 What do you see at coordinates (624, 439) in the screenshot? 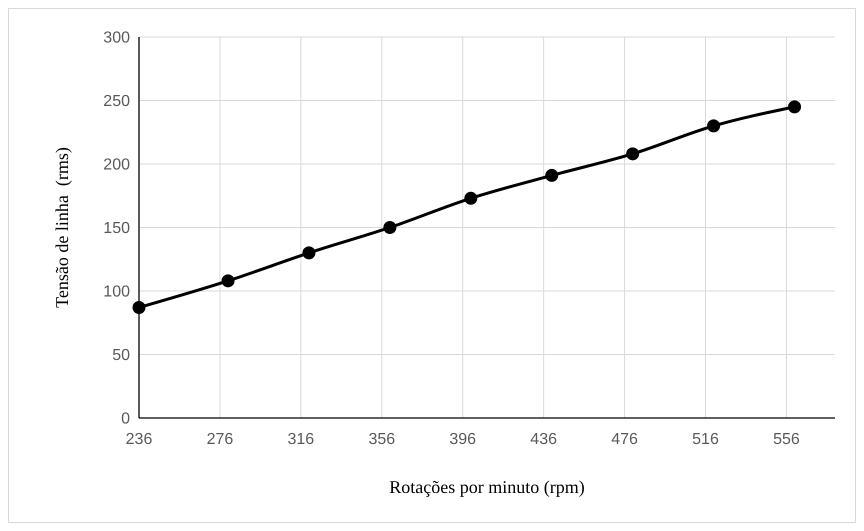
I see `x-tick-label: 476` at bounding box center [624, 439].